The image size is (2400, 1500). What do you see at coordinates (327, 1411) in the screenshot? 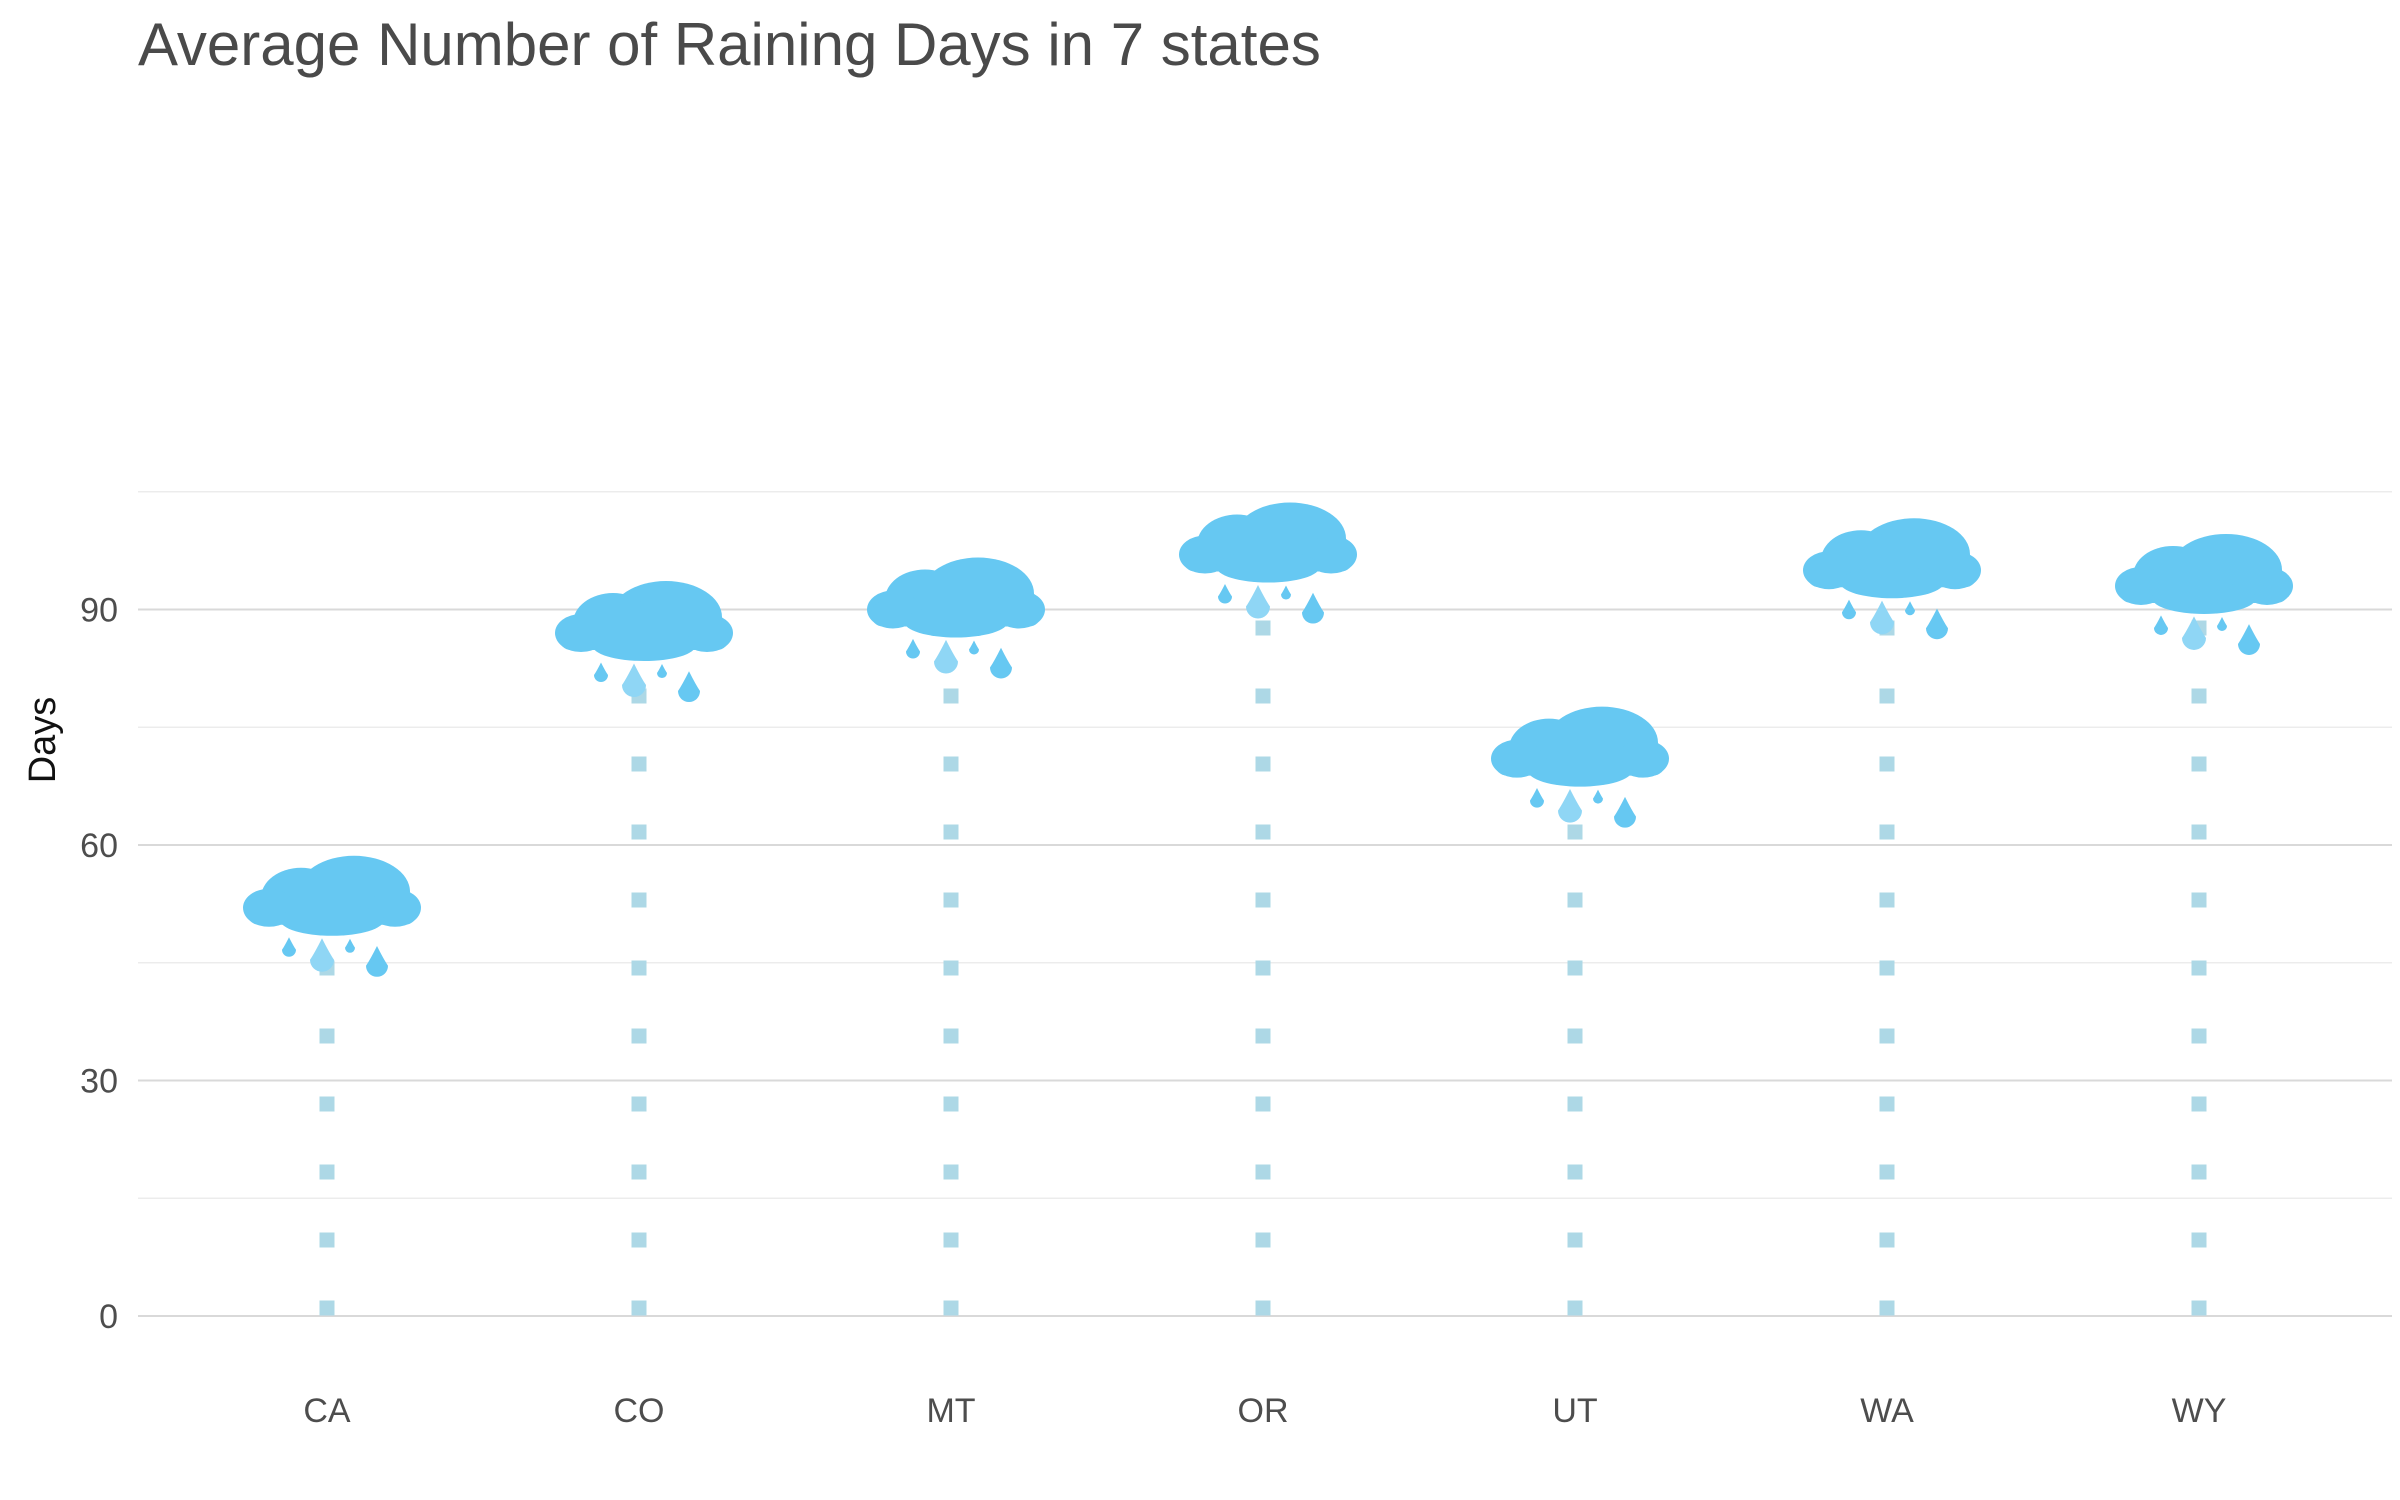
I see `x-tick-label: CA` at bounding box center [327, 1411].